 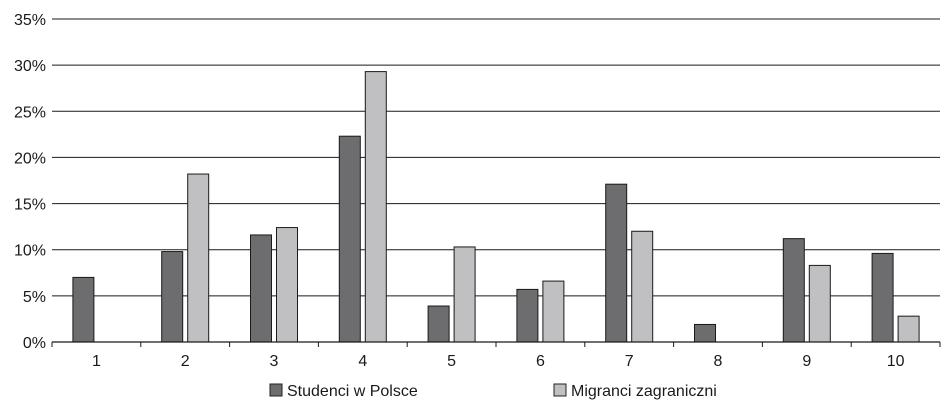 I want to click on y-tick-label: 5%, so click(x=34, y=297).